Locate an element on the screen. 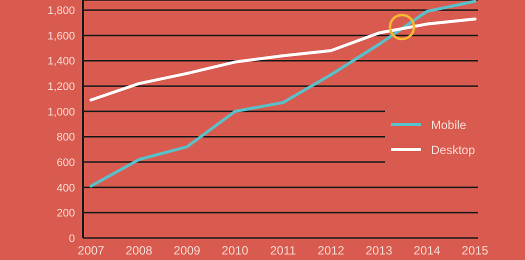 The image size is (525, 260). x-tick-label: 2013 is located at coordinates (379, 251).